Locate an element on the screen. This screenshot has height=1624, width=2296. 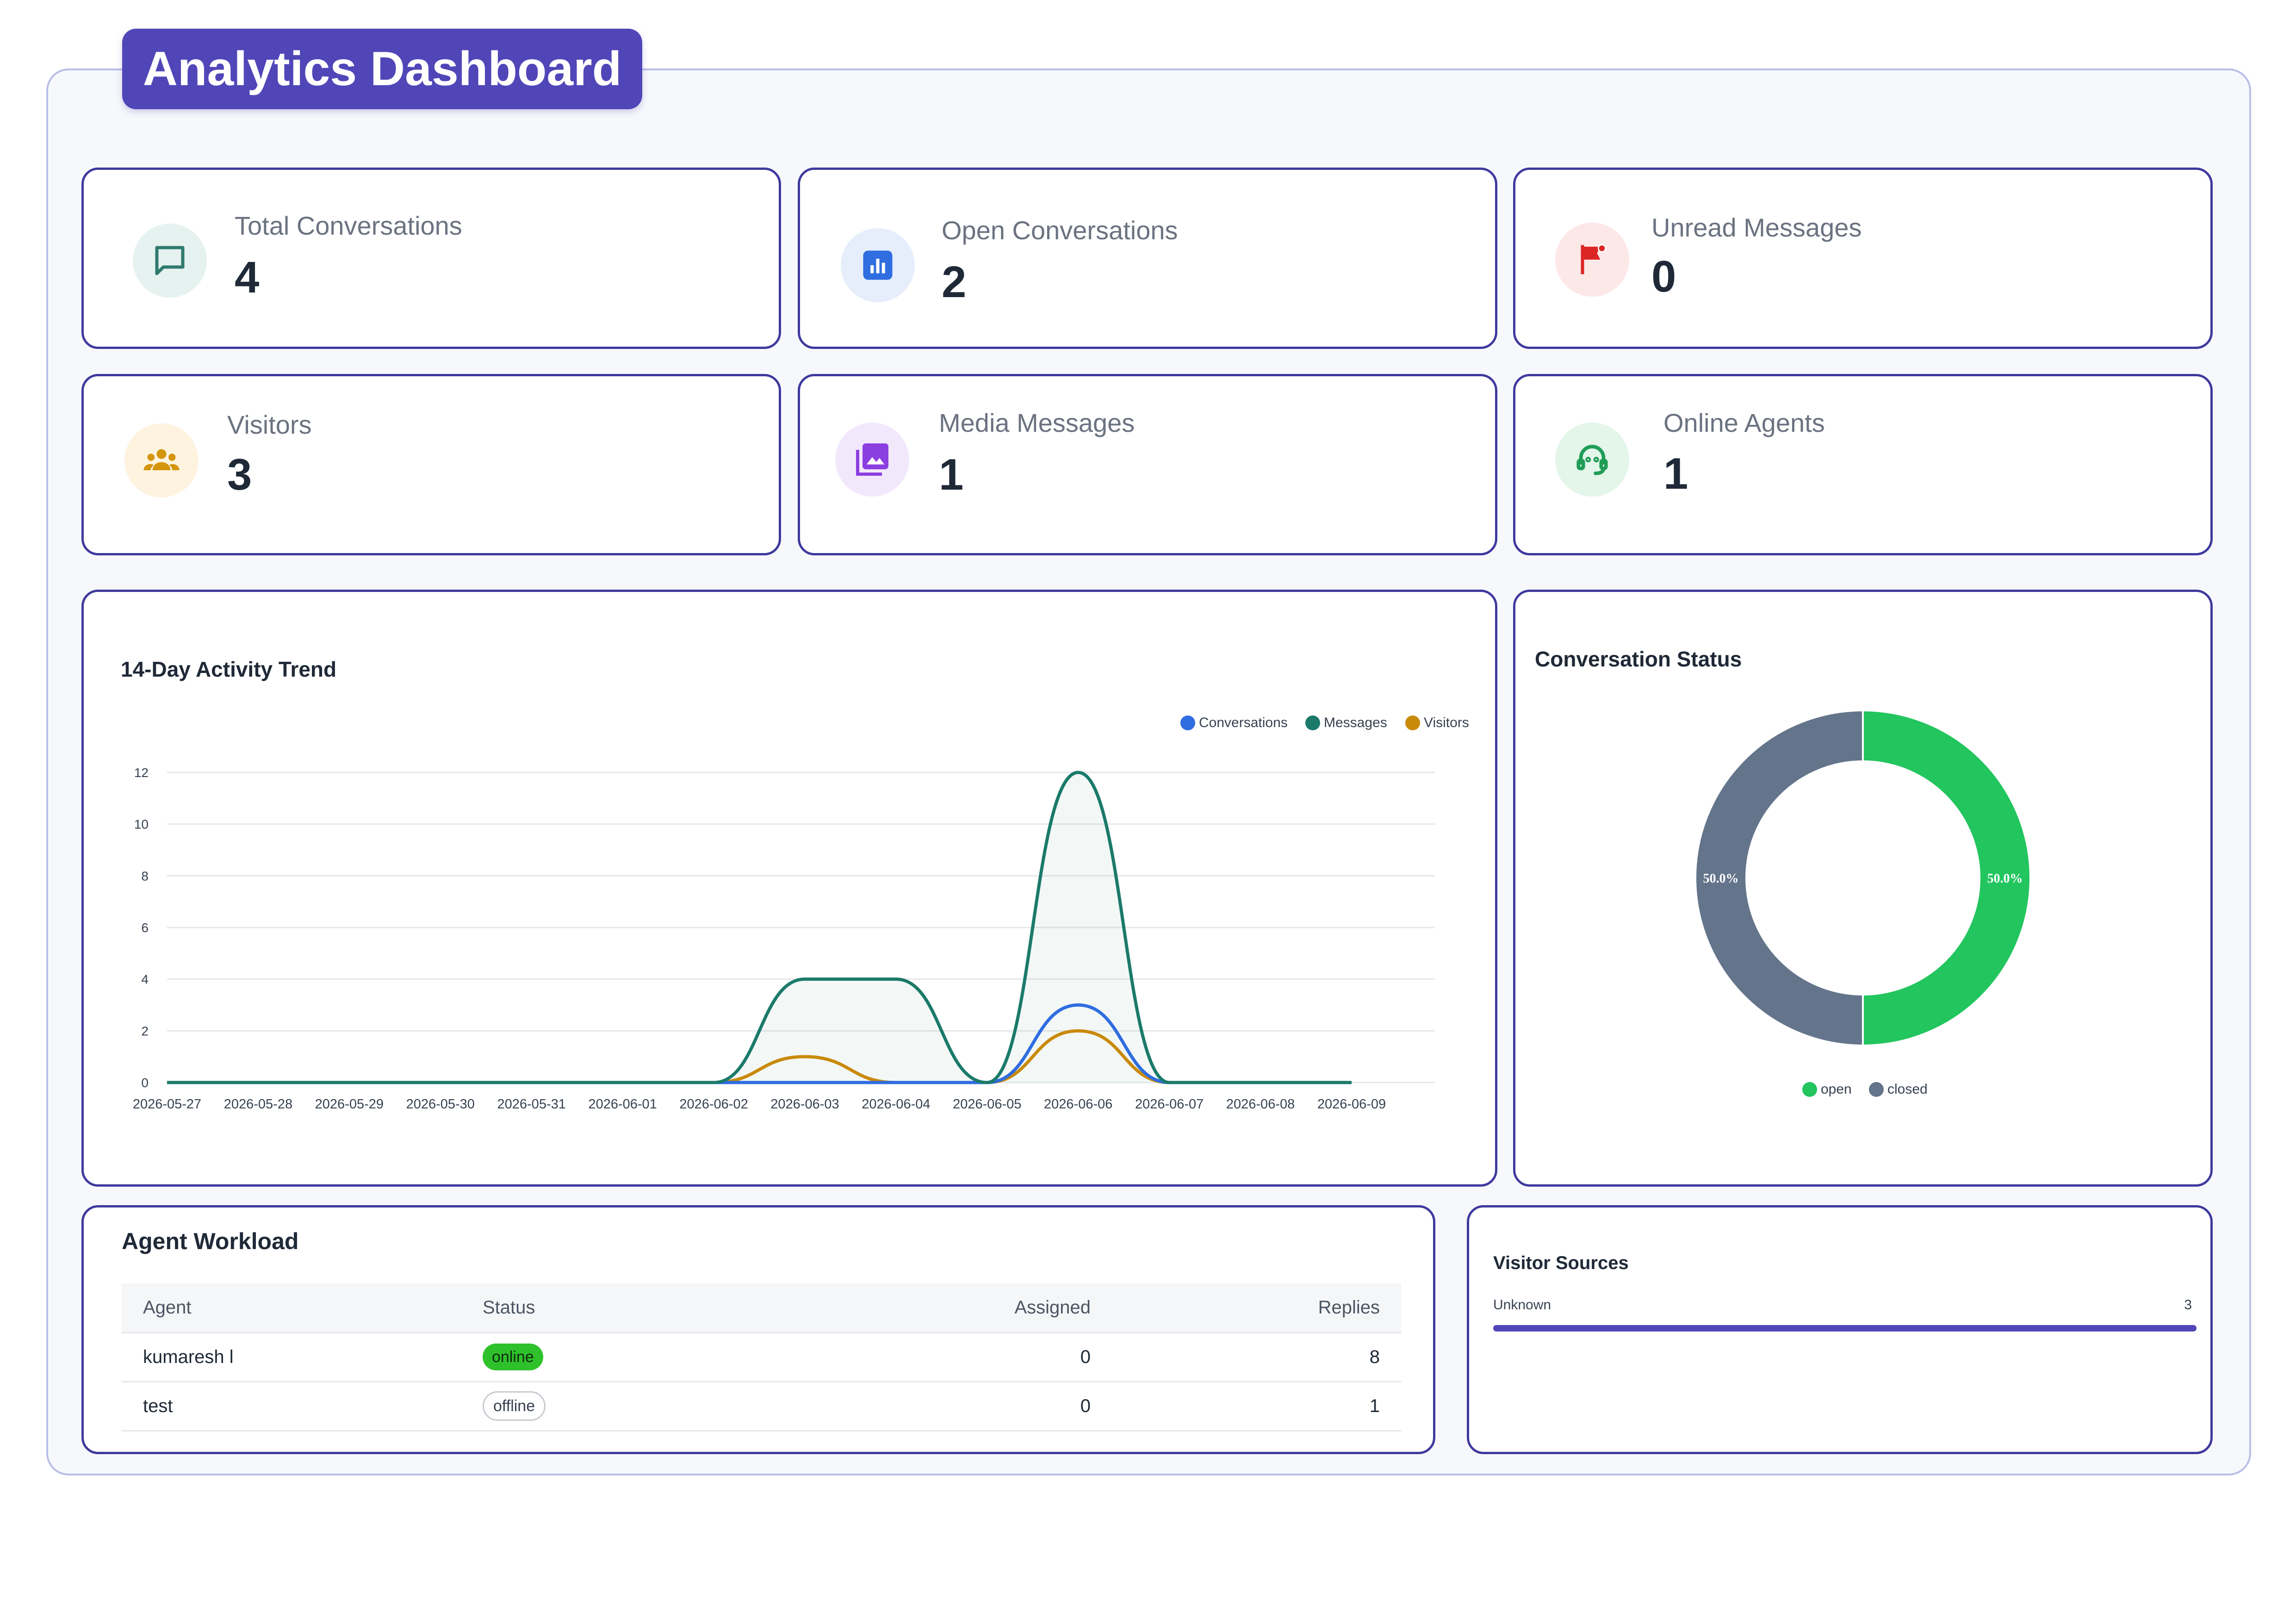
x-tick-label: 2026-06-04 is located at coordinates (896, 1104).